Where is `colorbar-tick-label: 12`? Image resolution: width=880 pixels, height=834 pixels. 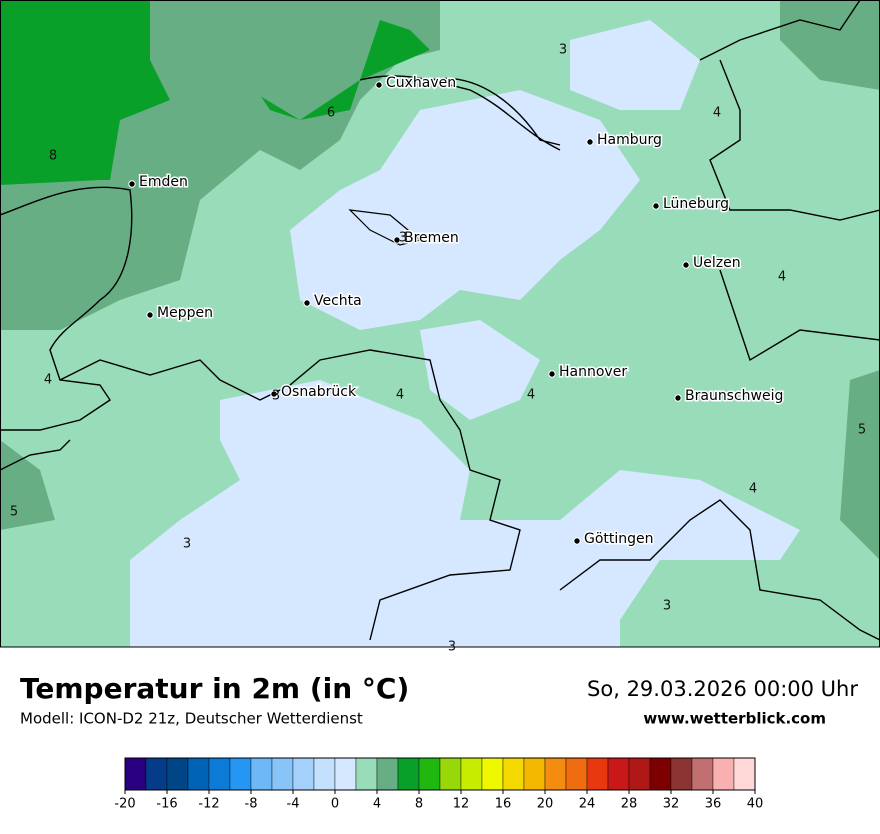
colorbar-tick-label: 12 is located at coordinates (461, 804).